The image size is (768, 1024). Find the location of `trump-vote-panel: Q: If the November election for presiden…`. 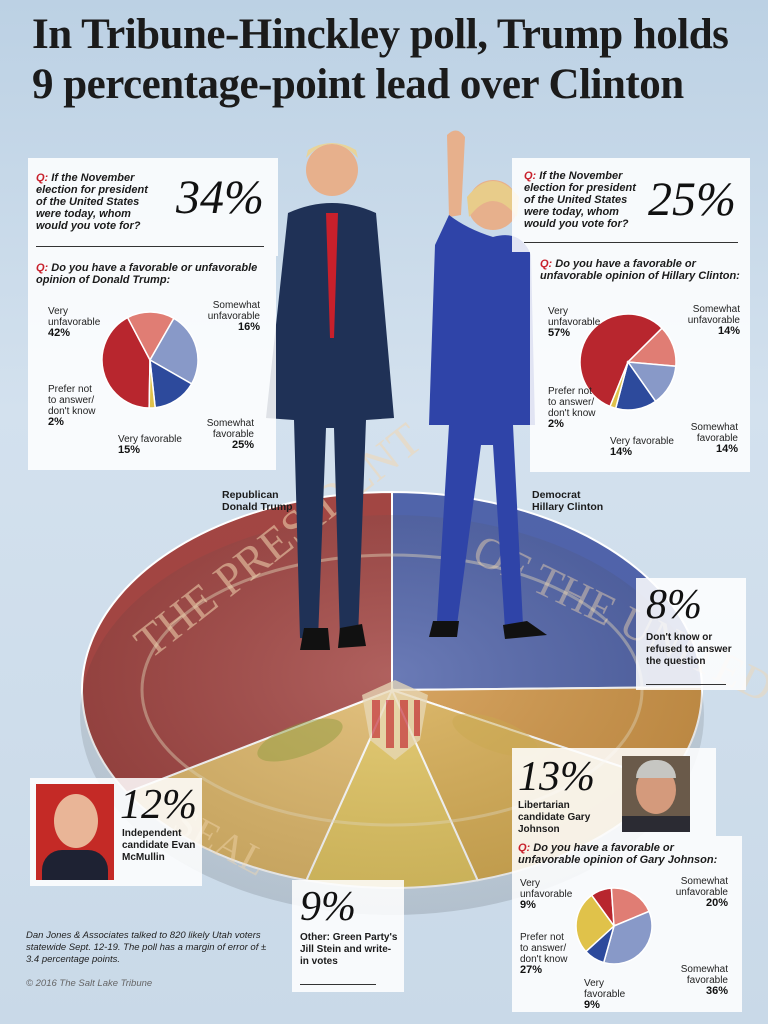

trump-vote-panel: Q: If the November election for presiden… is located at coordinates (153, 207).